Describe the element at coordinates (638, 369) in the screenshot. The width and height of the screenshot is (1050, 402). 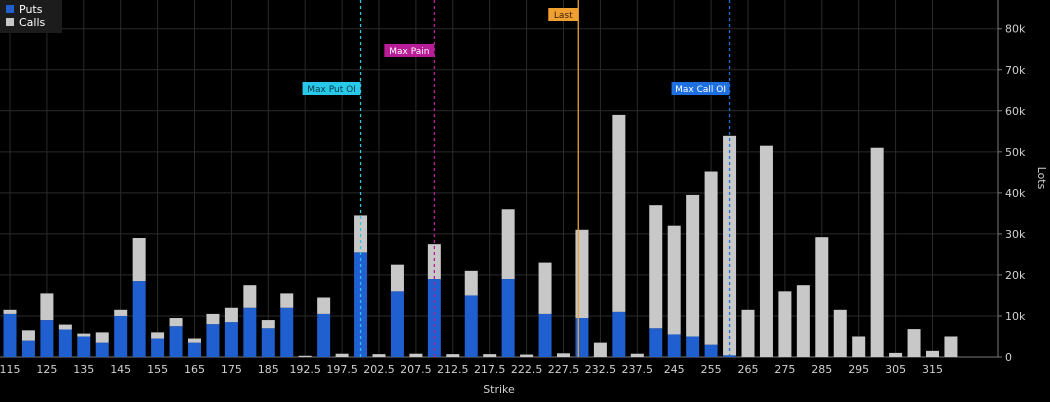
I see `x-tick-label: 237.5` at that location.